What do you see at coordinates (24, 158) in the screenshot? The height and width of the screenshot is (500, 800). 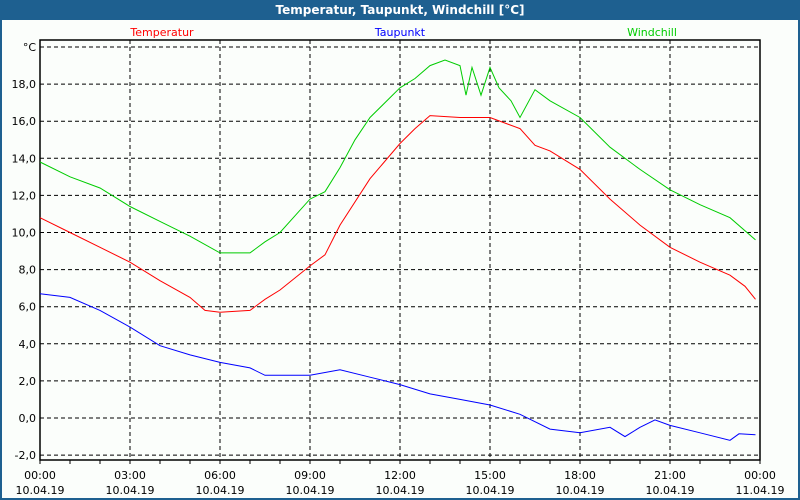 I see `y-tick-label: 14,0` at bounding box center [24, 158].